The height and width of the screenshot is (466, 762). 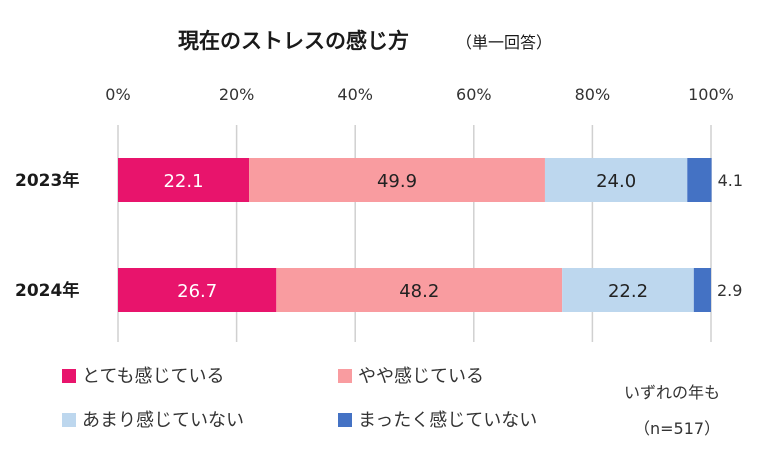 I want to click on note-line: いずれの年も, so click(x=672, y=392).